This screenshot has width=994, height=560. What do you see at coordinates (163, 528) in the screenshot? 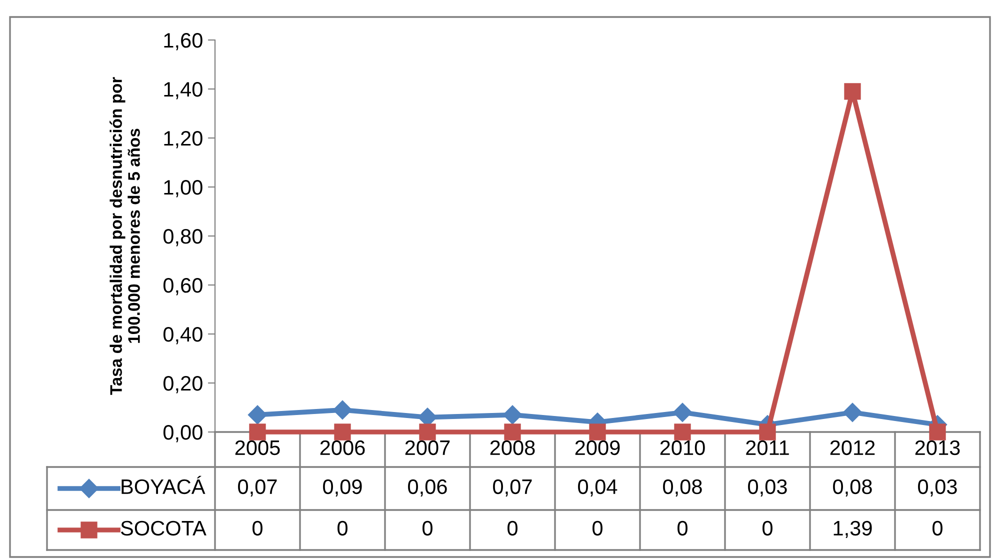
I see `legend-label: SOCOTA` at bounding box center [163, 528].